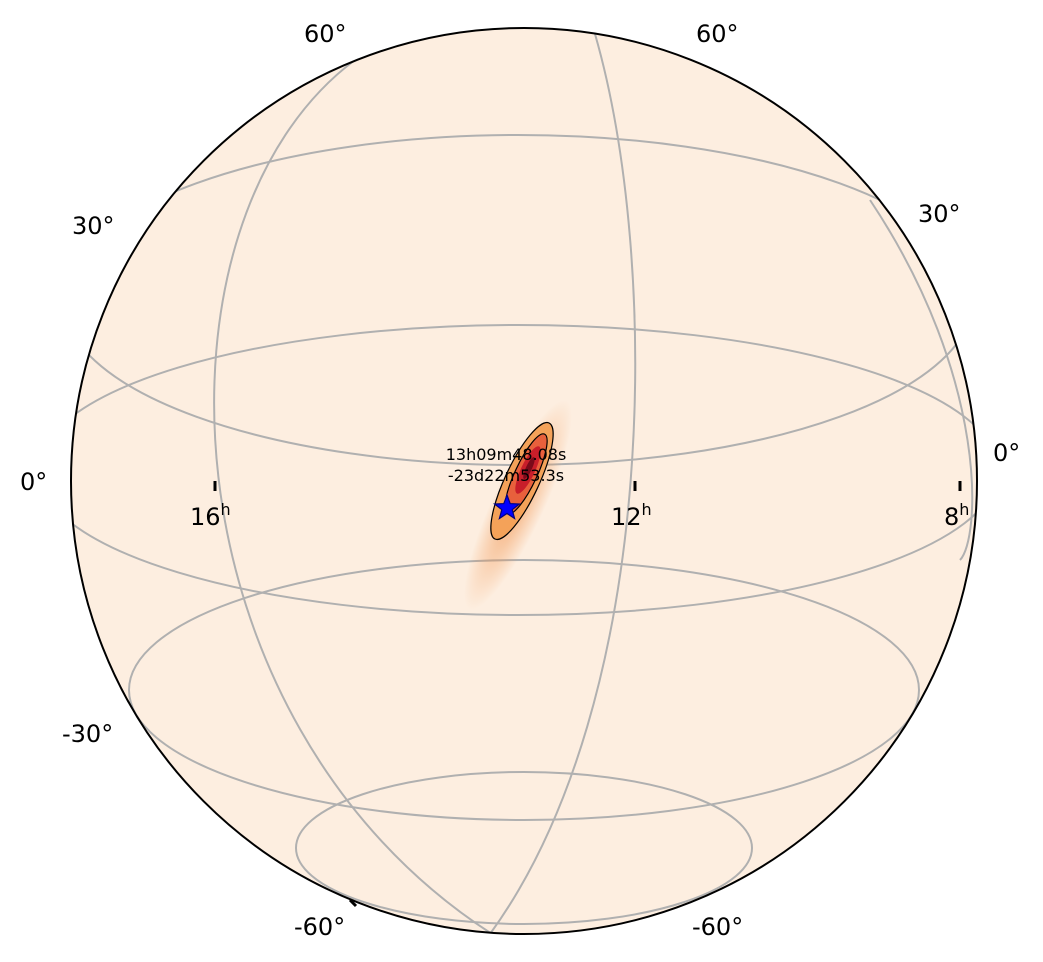 This screenshot has height=962, width=1043. Describe the element at coordinates (325, 34) in the screenshot. I see `dec-label-top-left: 60°` at that location.